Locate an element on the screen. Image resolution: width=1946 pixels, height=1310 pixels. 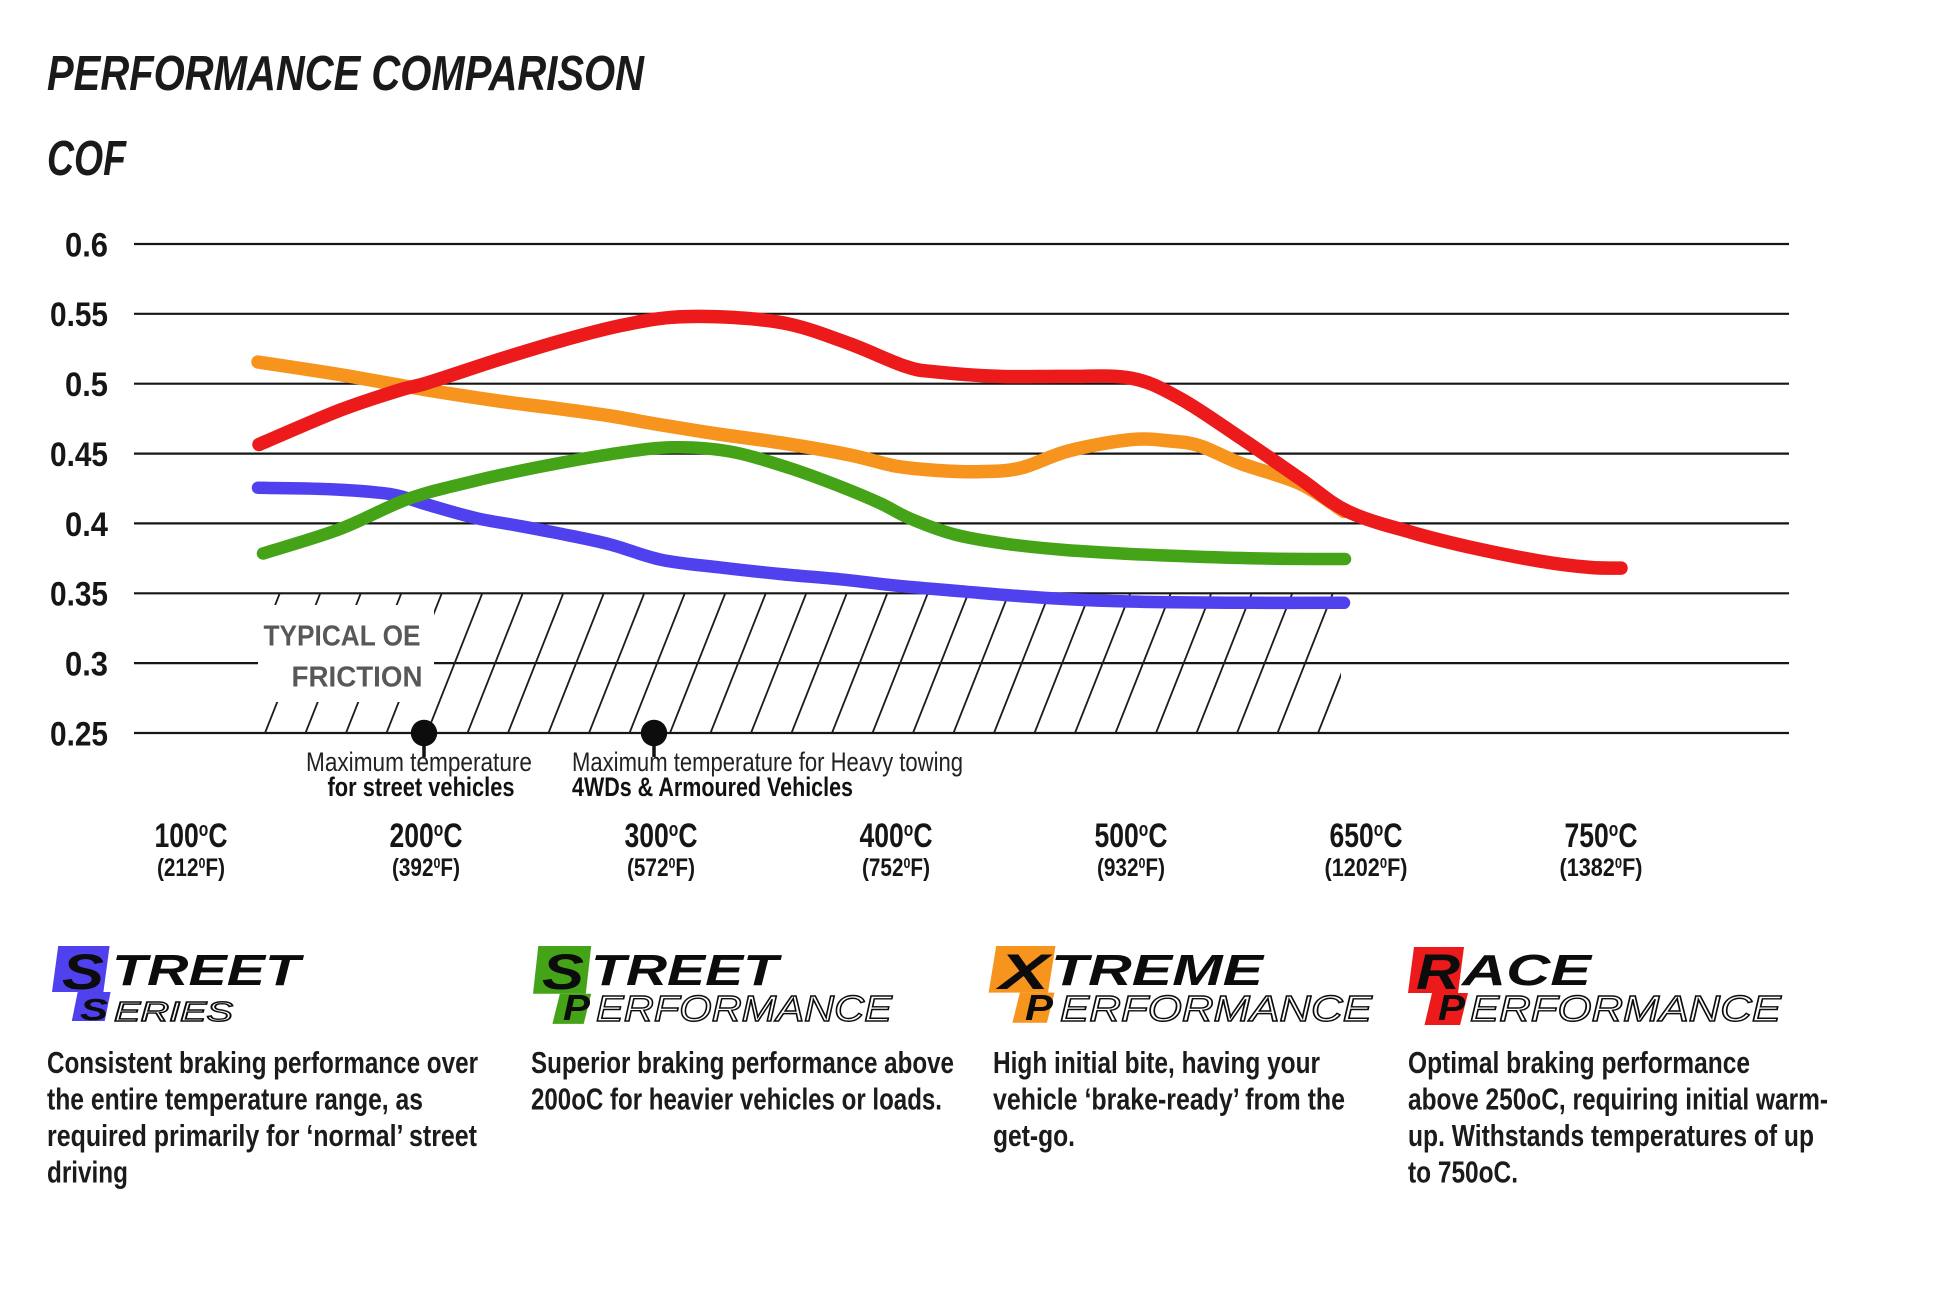
svg-text: TREME is located at coordinates (1158, 970).